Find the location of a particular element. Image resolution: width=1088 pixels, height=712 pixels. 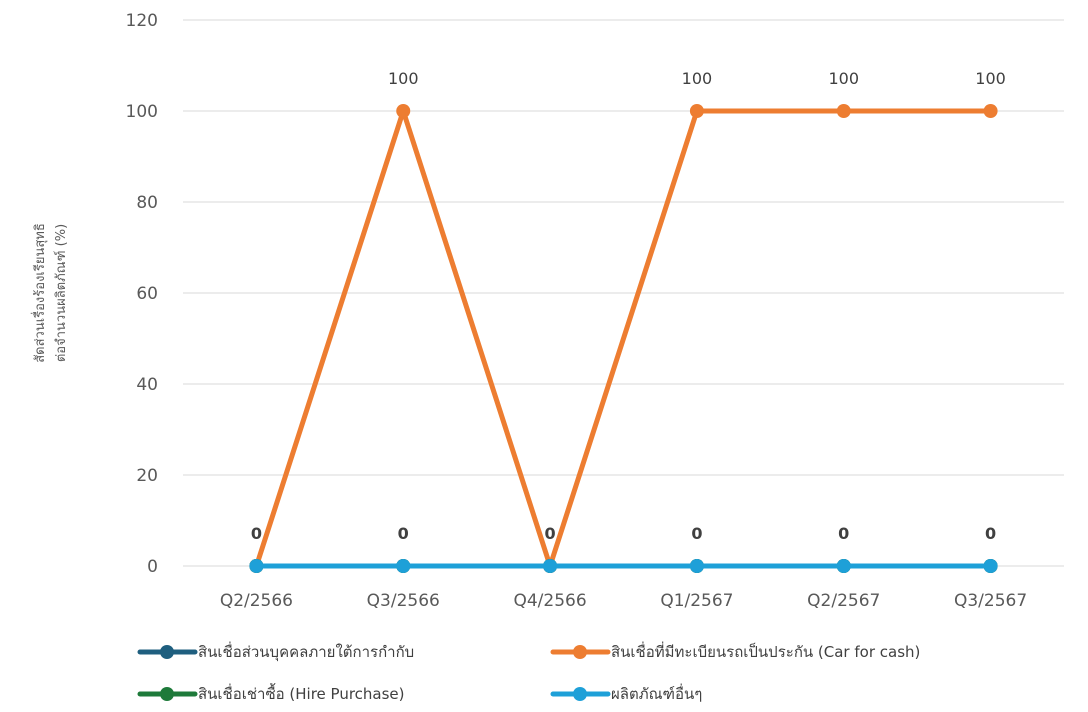

y-tick-label: 80 is located at coordinates (147, 203).